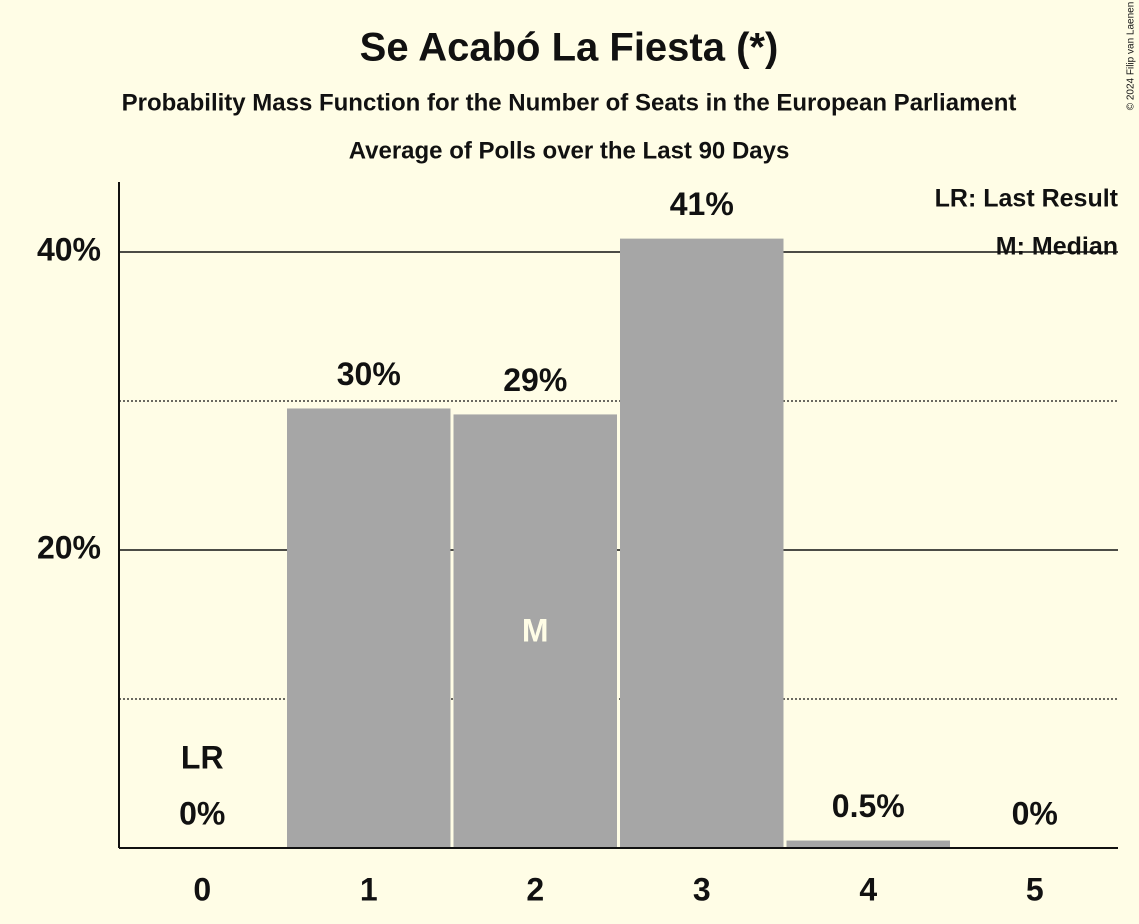 This screenshot has height=924, width=1139. Describe the element at coordinates (369, 374) in the screenshot. I see `value-label: 30%` at that location.